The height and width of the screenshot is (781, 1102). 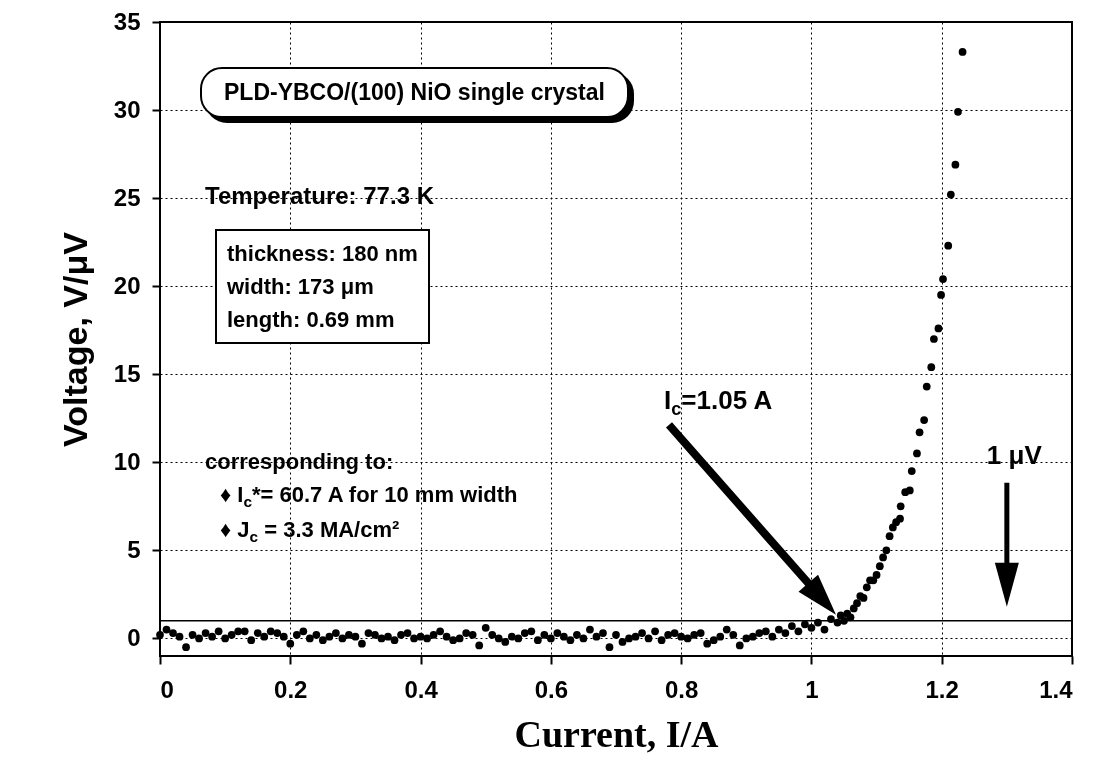 I want to click on annotation: 1 μV, so click(x=1014, y=455).